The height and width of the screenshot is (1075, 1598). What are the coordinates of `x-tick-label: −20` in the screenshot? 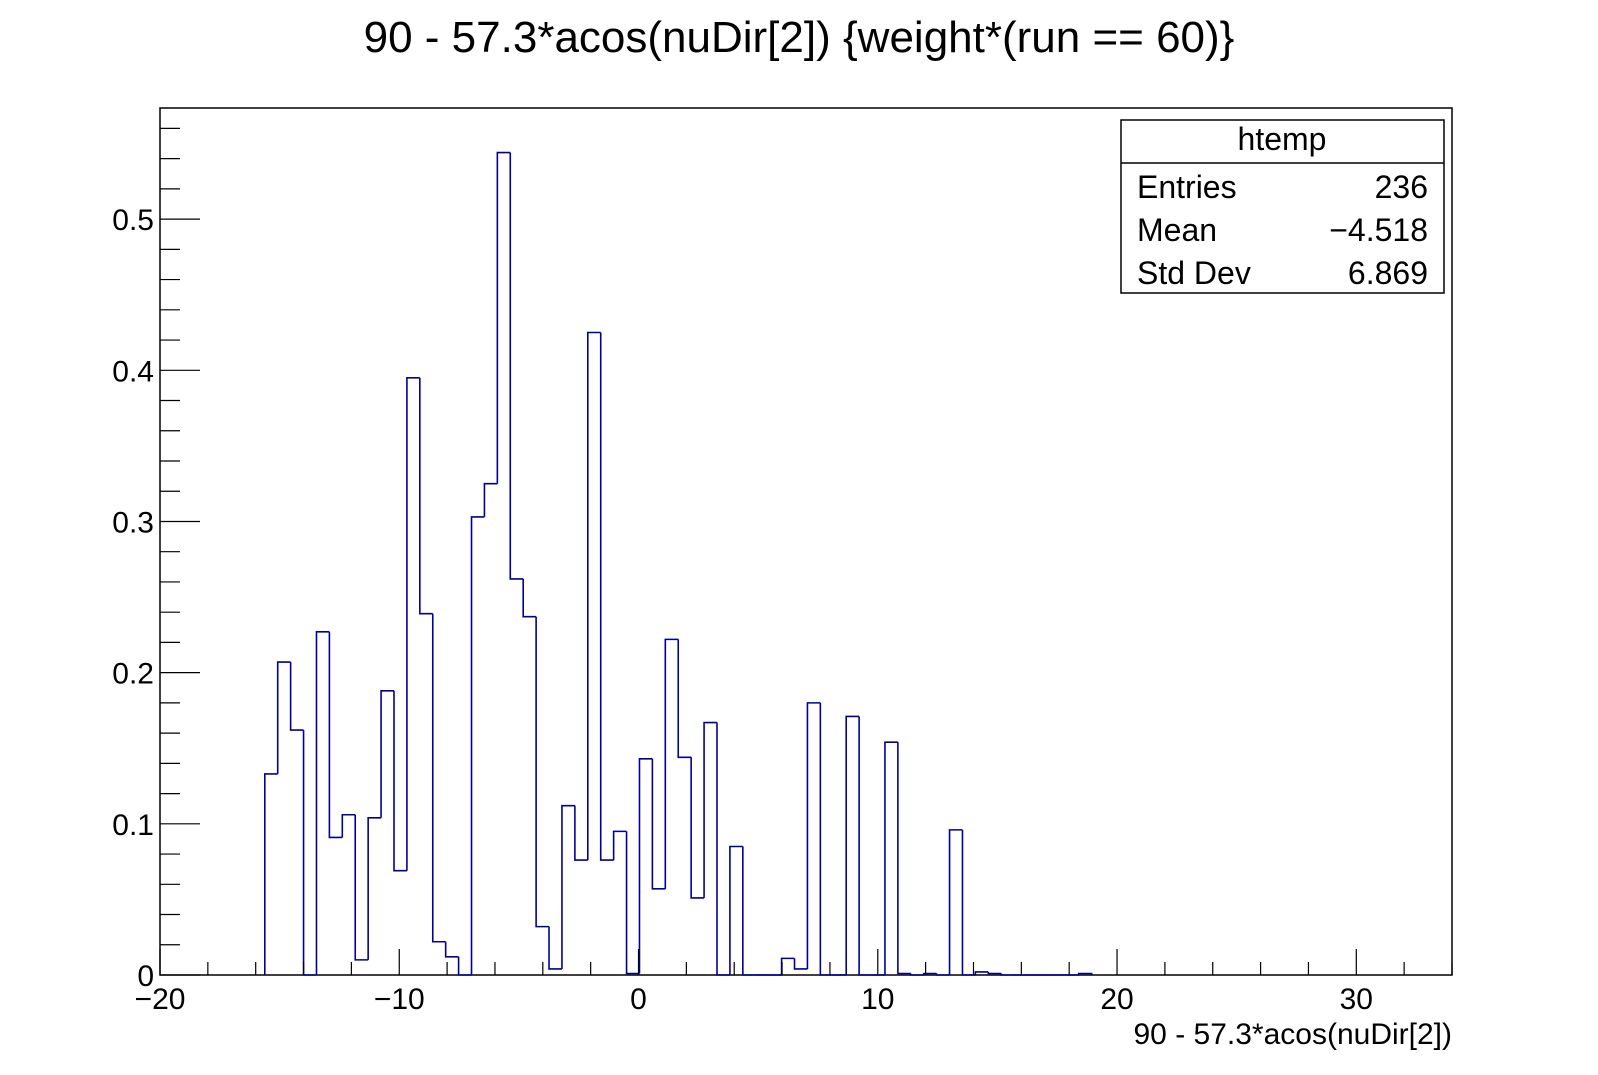 It's located at (160, 999).